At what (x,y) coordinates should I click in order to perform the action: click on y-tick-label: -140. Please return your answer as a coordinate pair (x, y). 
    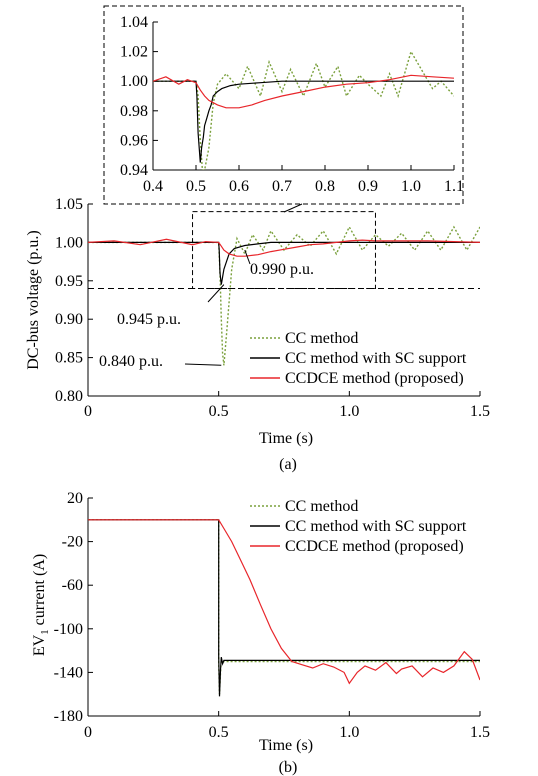
    Looking at the image, I should click on (68, 672).